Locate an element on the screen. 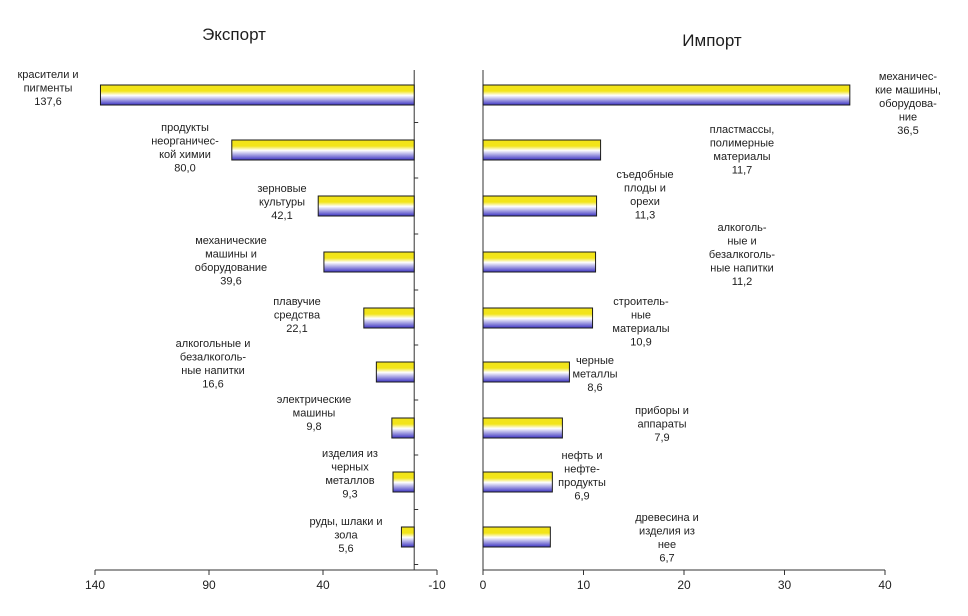  export-bar-label: алкогольные и безалкоголь-ные напитки 16,6 is located at coordinates (213, 364).